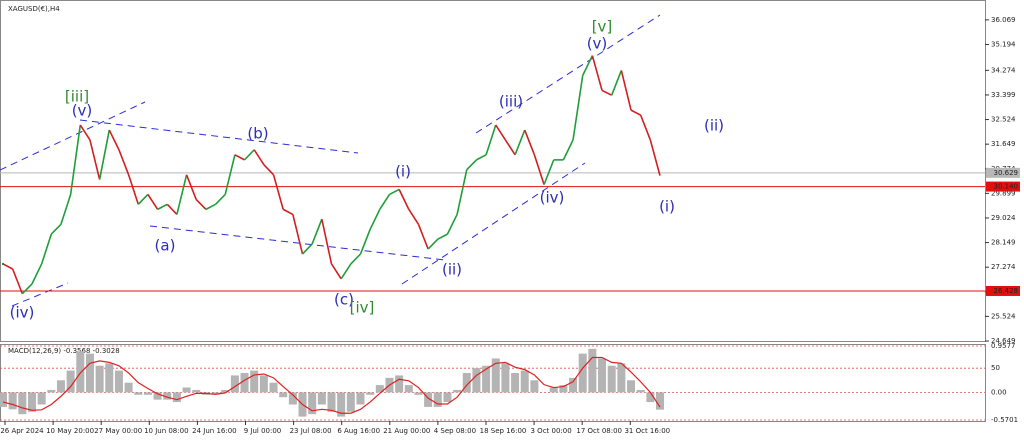  I want to click on x-tick-label: 24 Jun 16:00, so click(214, 431).